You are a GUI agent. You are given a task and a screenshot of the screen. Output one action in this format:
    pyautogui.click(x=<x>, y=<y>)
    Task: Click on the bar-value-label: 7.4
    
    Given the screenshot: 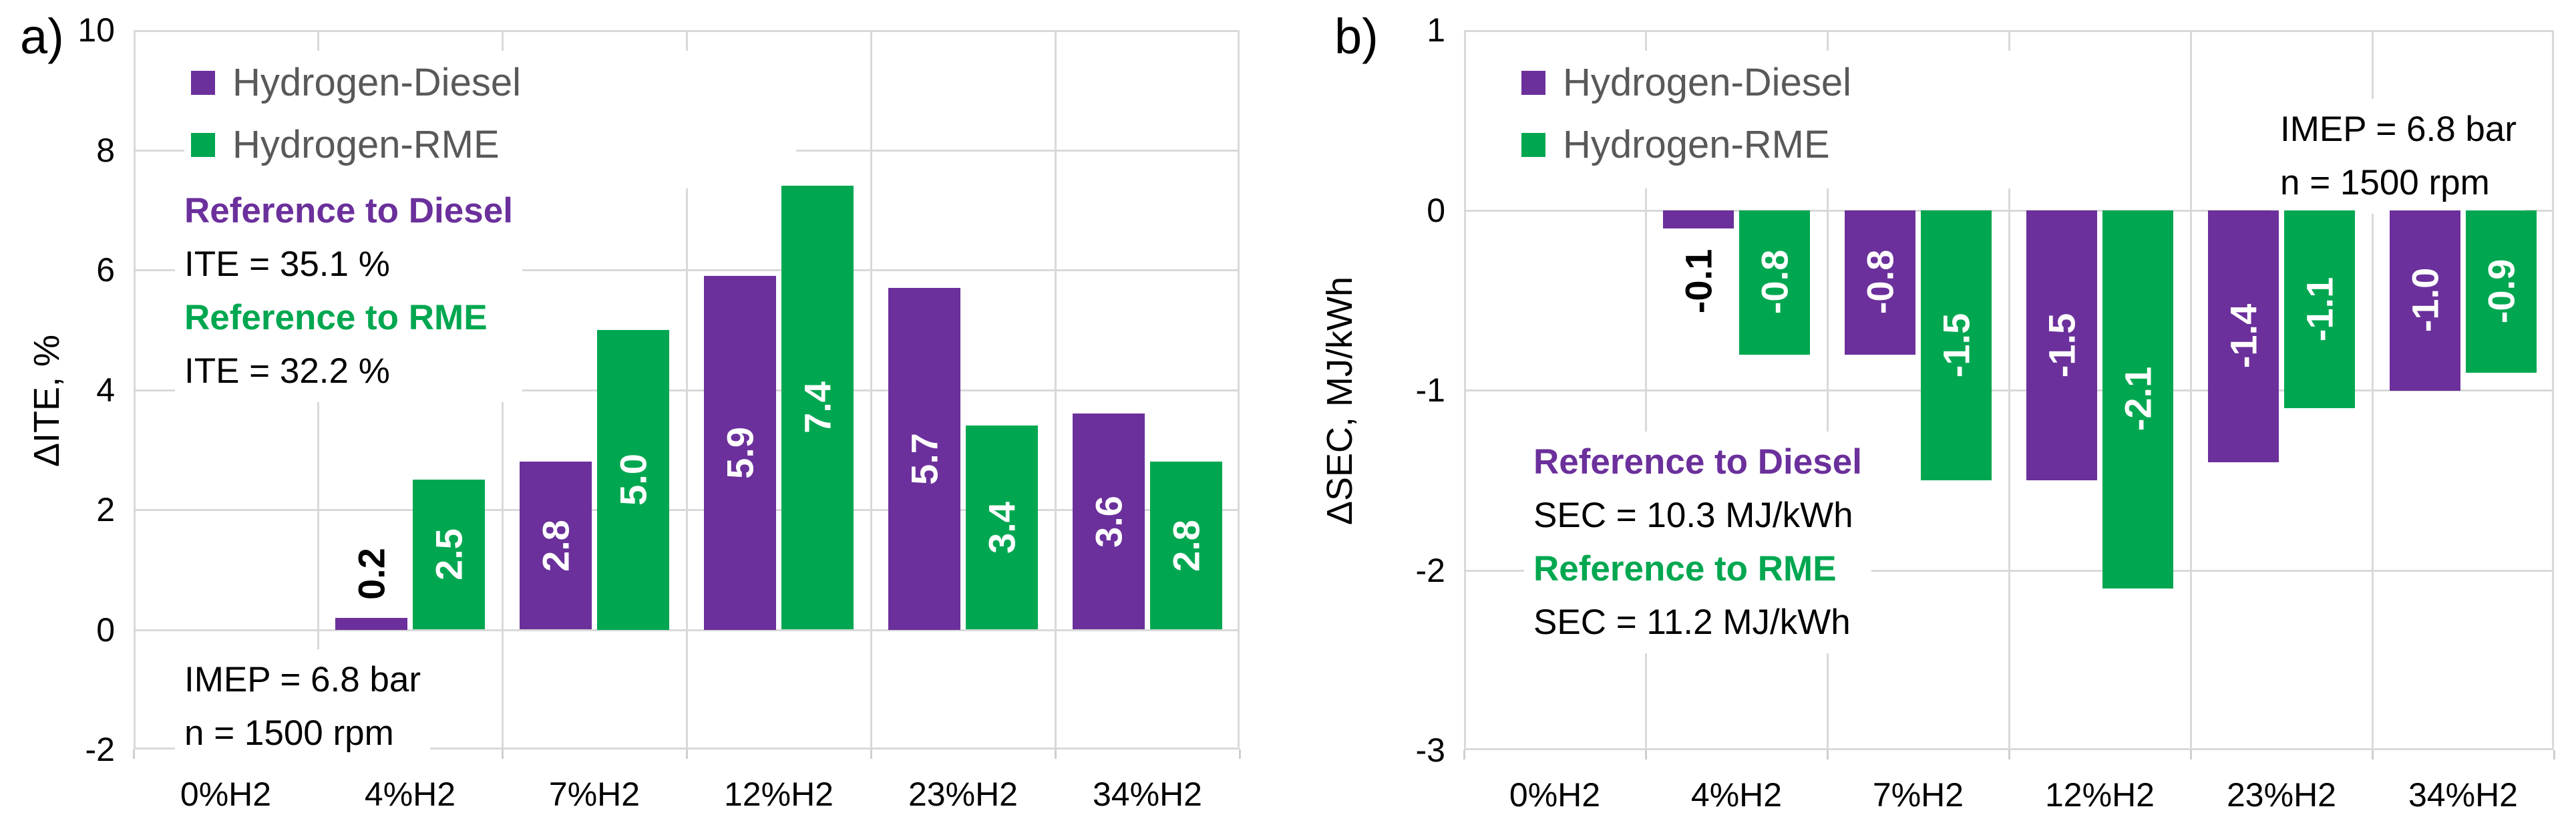 What is the action you would take?
    pyautogui.click(x=817, y=407)
    